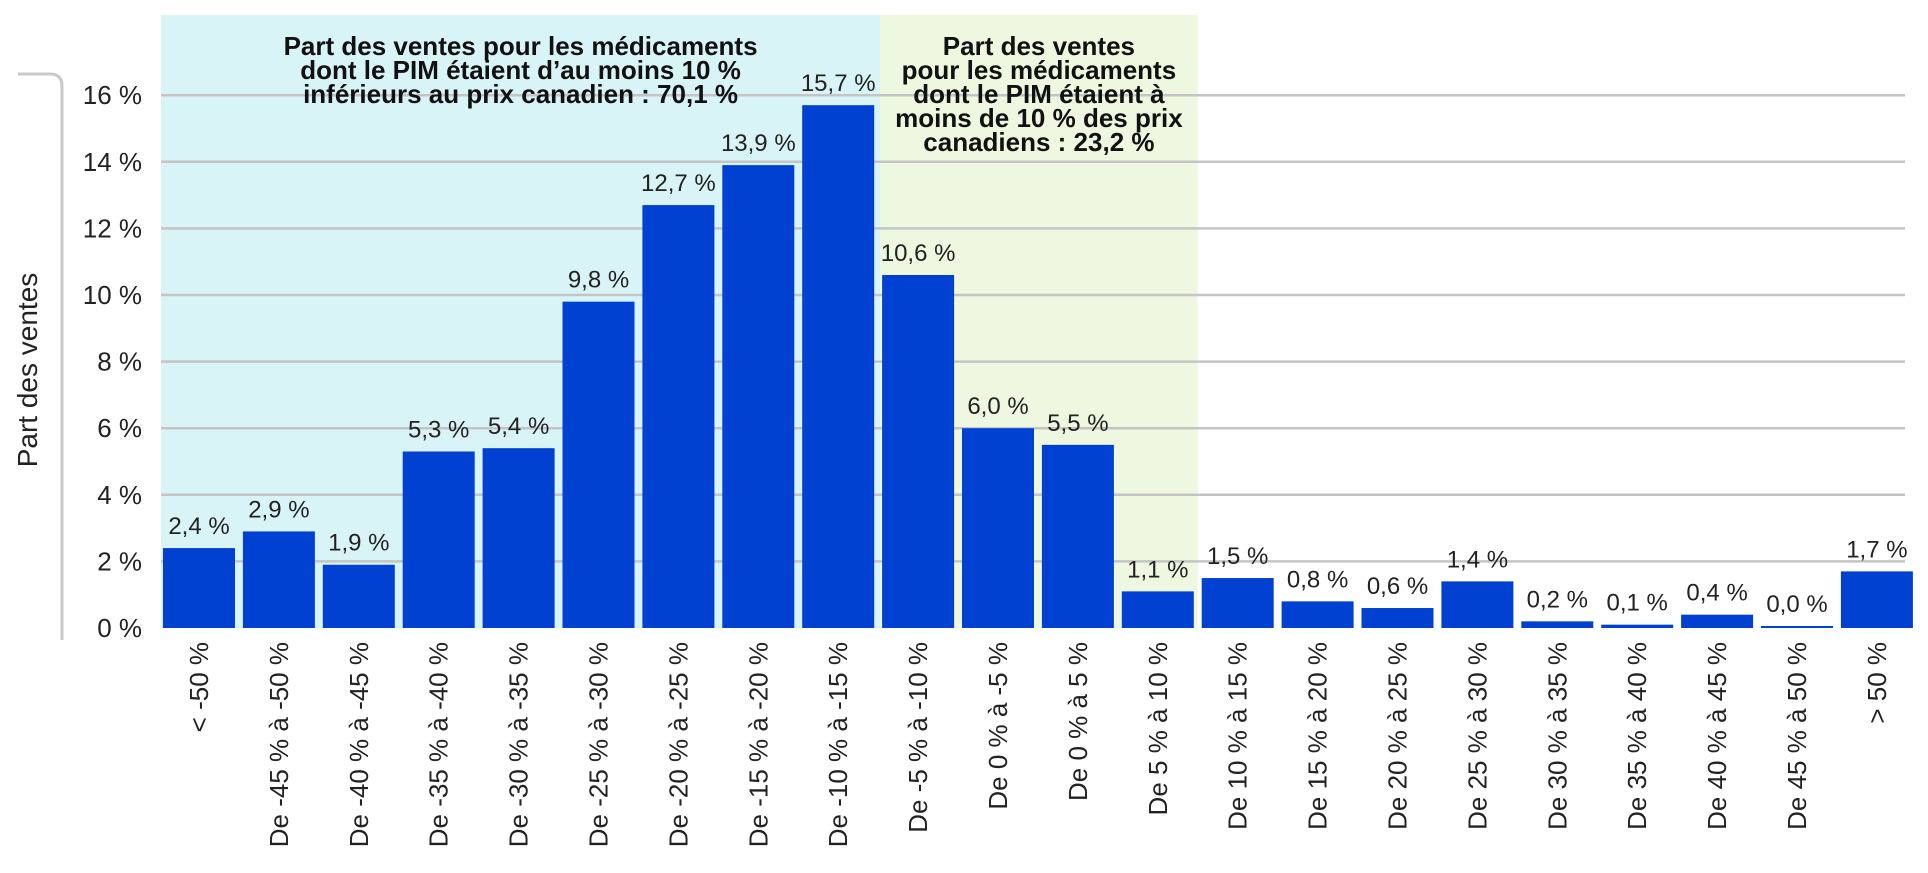 The height and width of the screenshot is (873, 1928). Describe the element at coordinates (599, 744) in the screenshot. I see `x-tick-label: De -25 % à -30 %` at that location.